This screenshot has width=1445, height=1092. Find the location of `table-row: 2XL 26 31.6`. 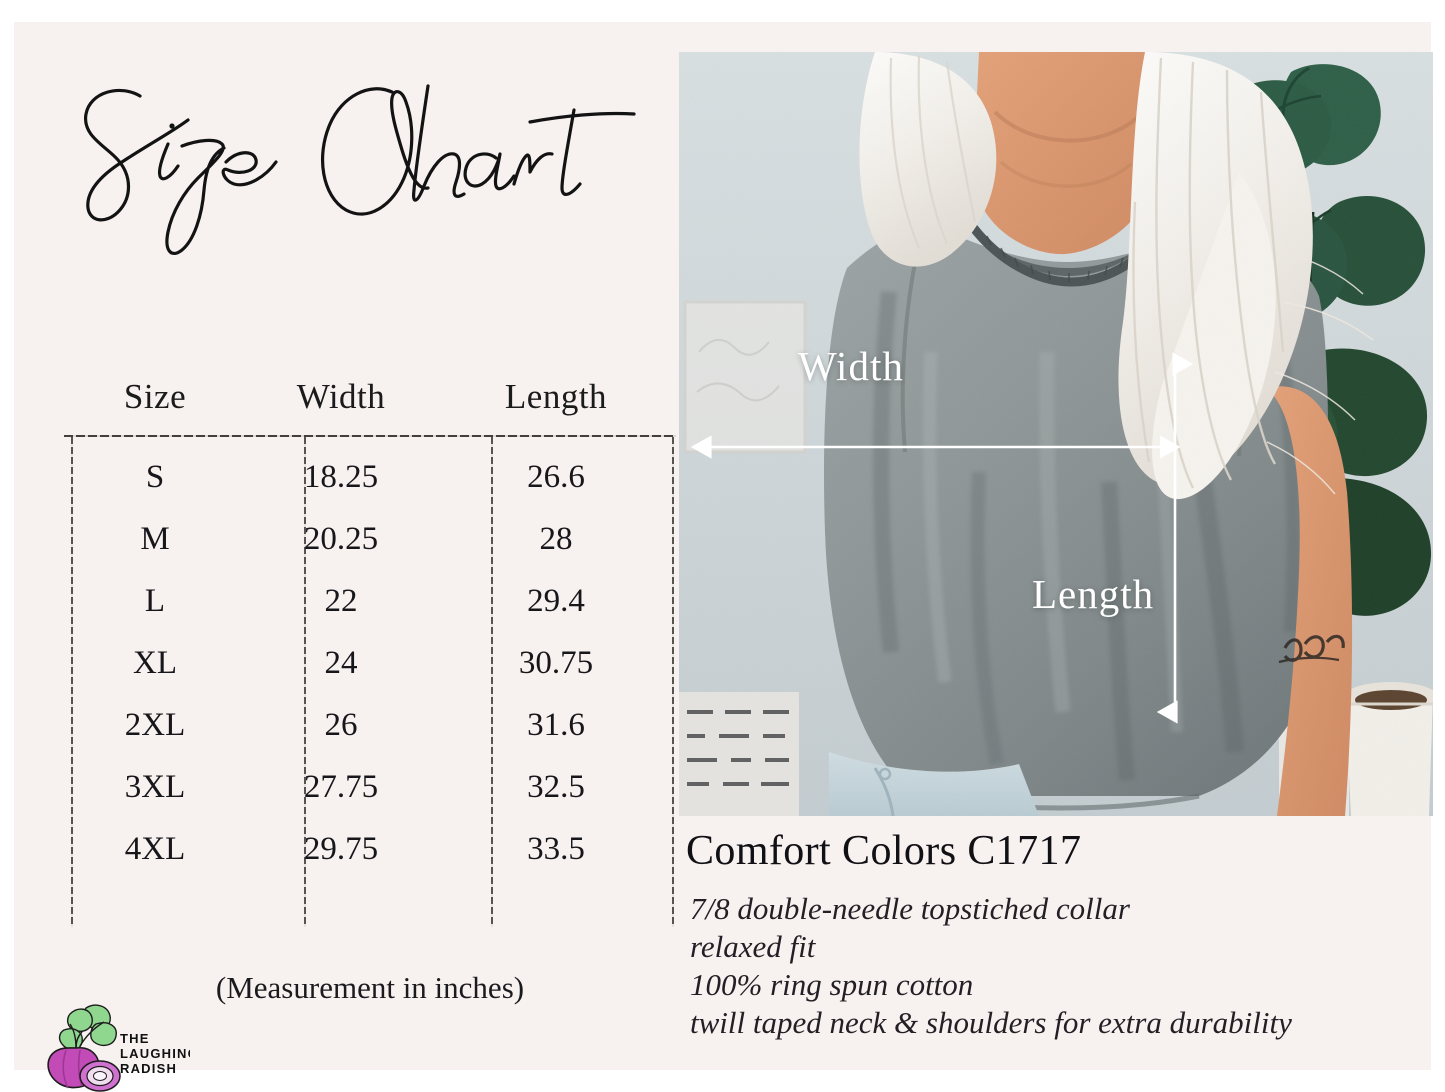

table-row: 2XL 26 31.6 is located at coordinates (370, 725).